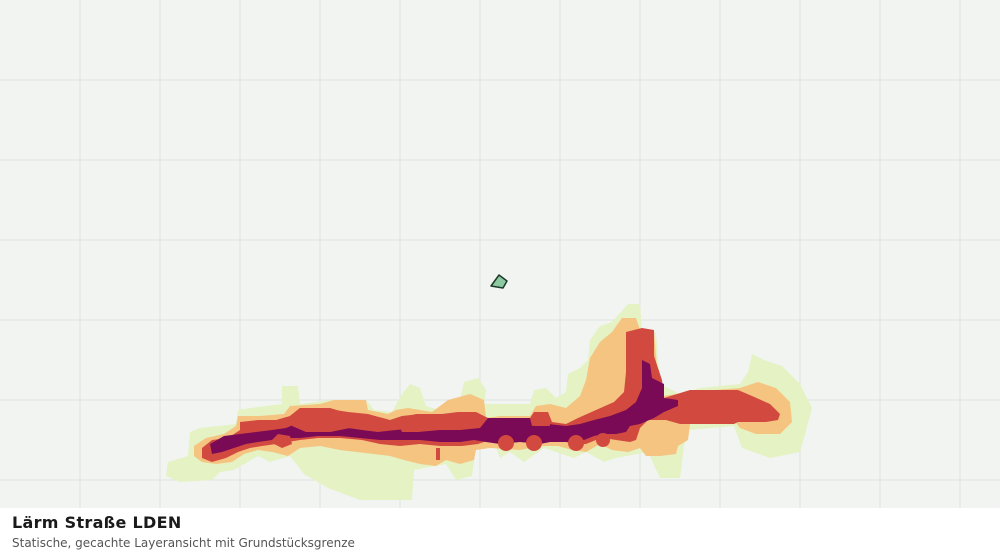  I want to click on parcel-boundary, so click(499, 281).